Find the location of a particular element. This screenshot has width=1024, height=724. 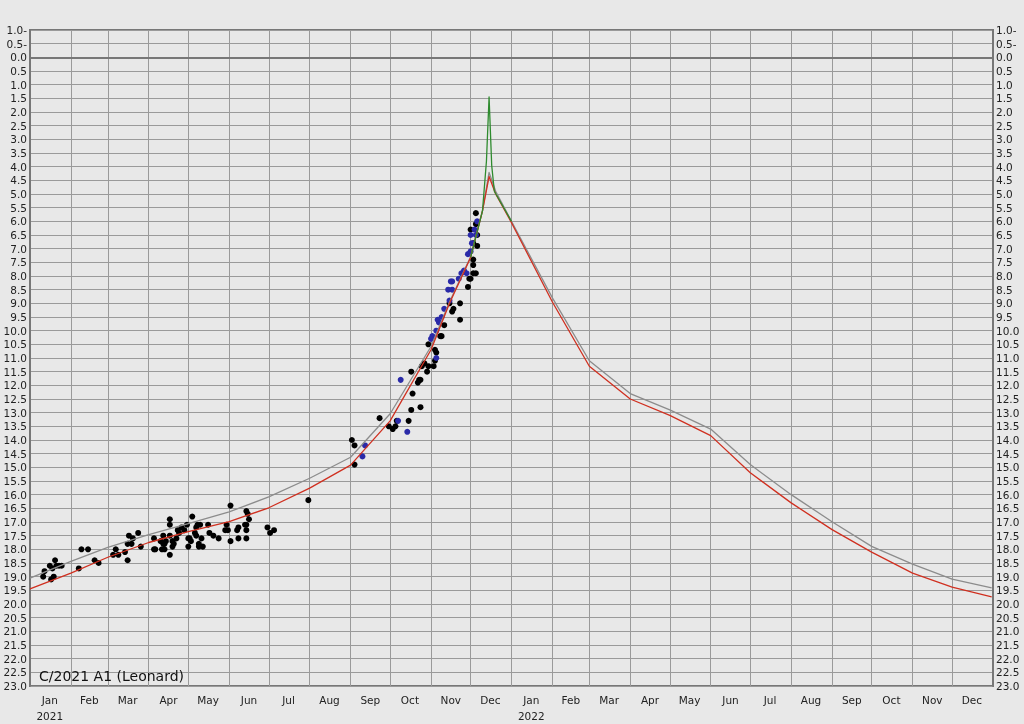

y-tick-label: 12.0 is located at coordinates (15, 385).